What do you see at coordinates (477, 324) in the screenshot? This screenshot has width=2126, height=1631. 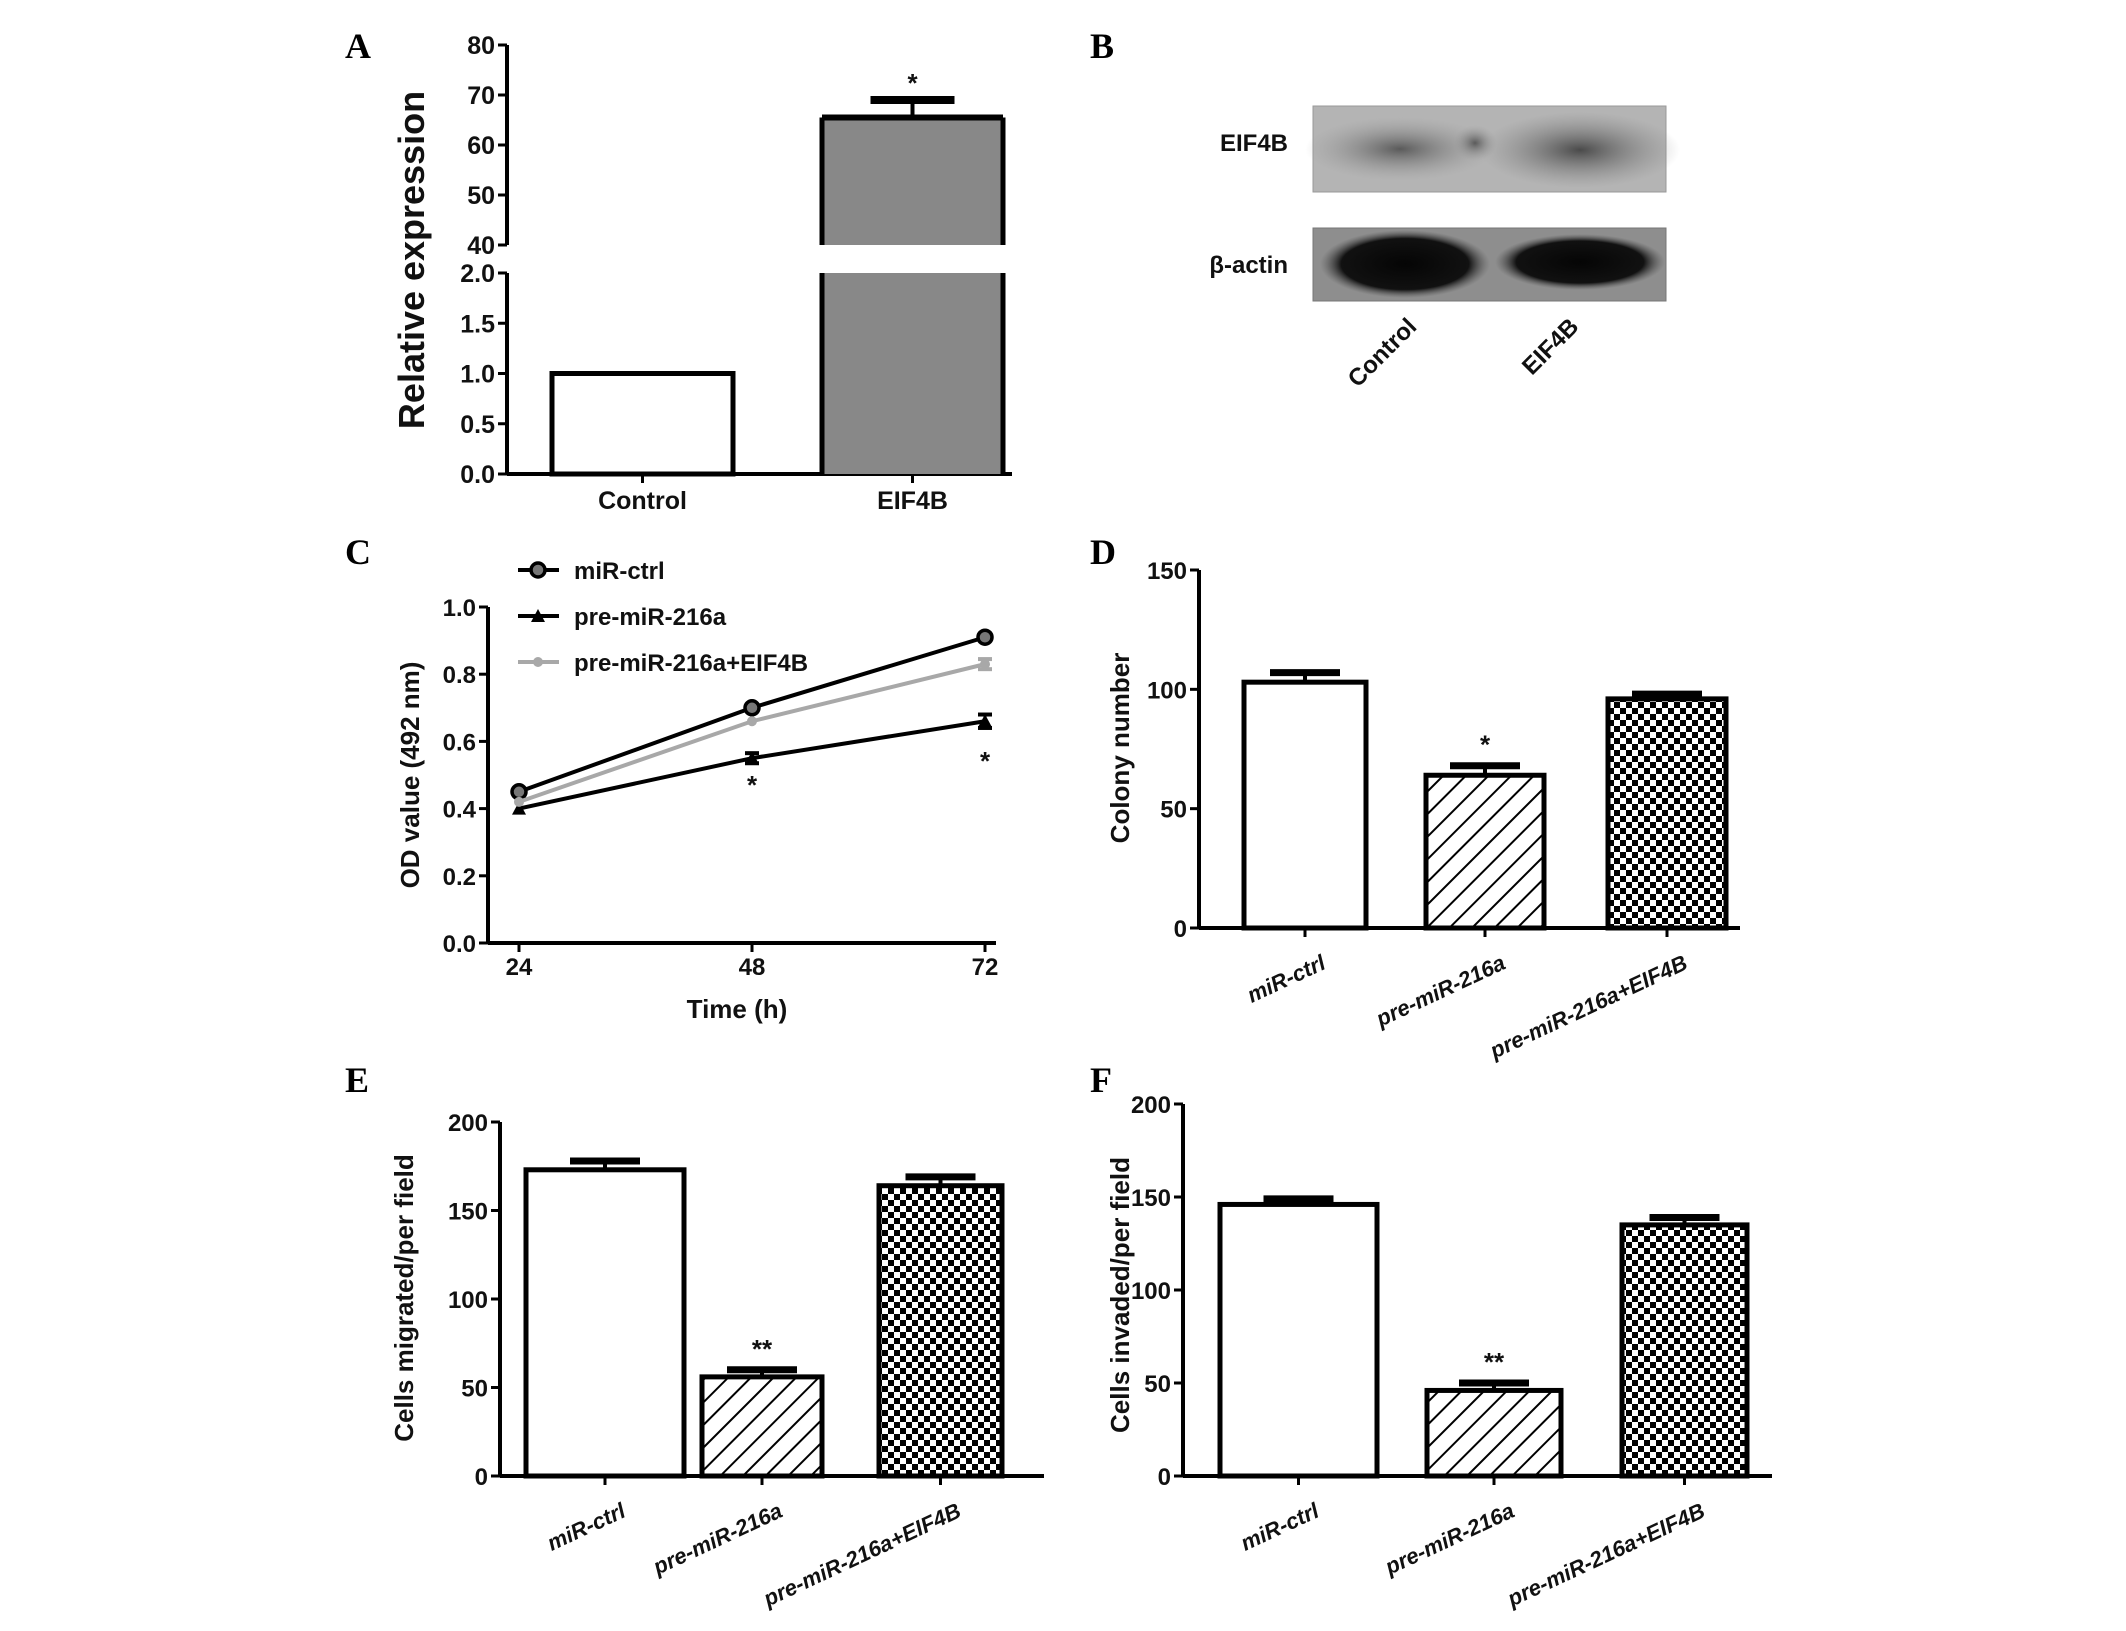 I see `y-tick-label: 1.5` at bounding box center [477, 324].